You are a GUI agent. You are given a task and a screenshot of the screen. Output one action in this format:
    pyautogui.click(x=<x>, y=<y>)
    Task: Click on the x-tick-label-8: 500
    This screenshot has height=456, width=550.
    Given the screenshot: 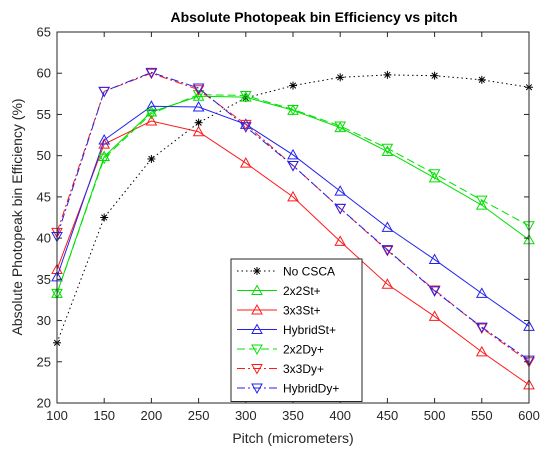 What is the action you would take?
    pyautogui.click(x=435, y=415)
    